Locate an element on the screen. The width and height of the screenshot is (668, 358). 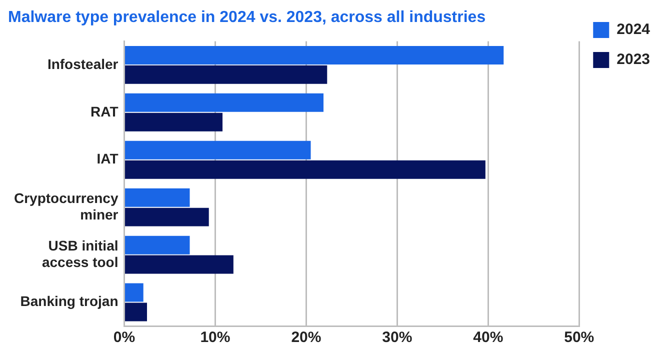
x-tick-label: 10% is located at coordinates (215, 337).